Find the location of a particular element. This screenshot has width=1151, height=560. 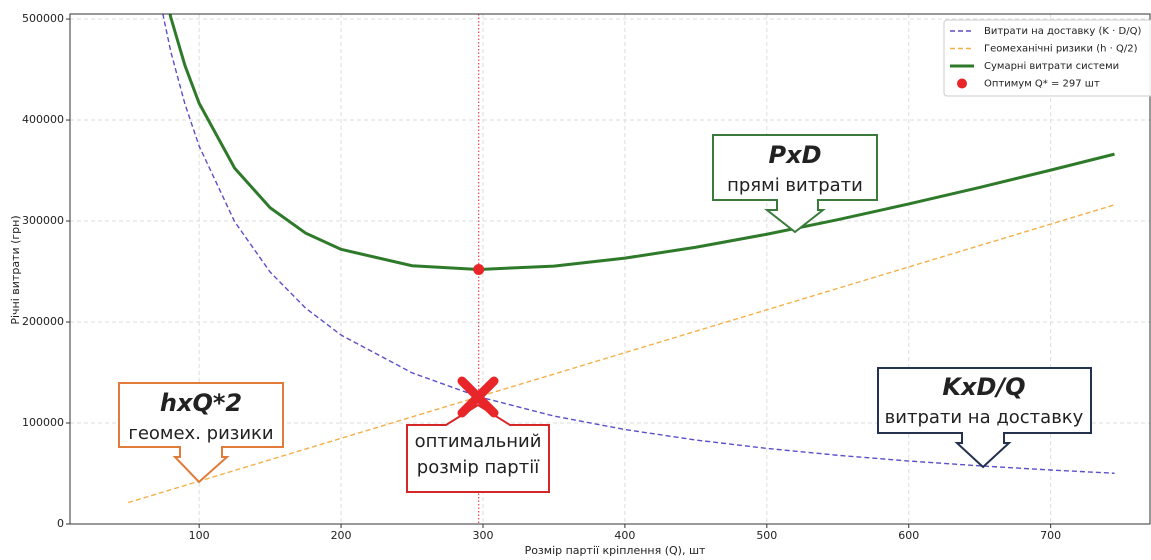

x-tick-label: 600 is located at coordinates (908, 535).